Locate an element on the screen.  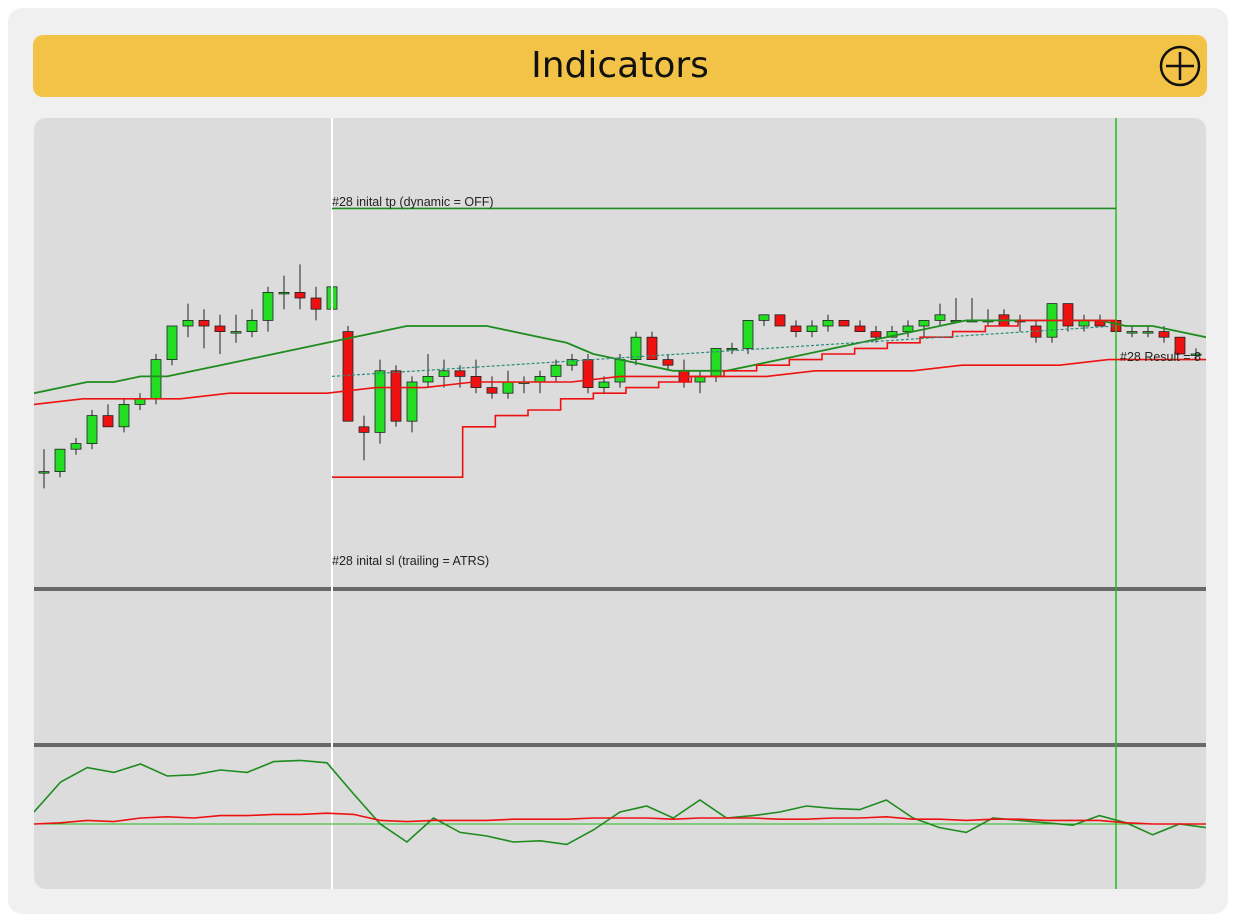
panel-title: Indicators is located at coordinates (620, 65).